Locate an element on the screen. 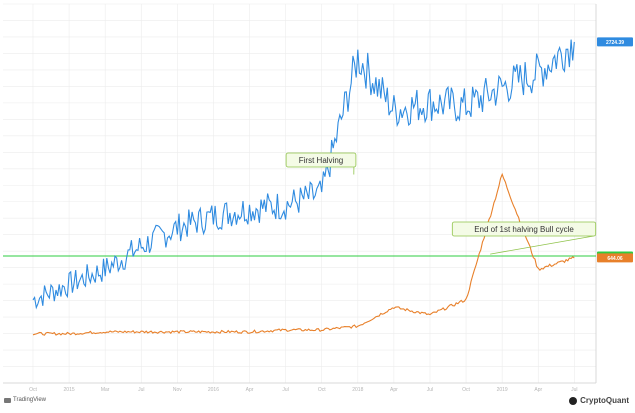  orange-last-value-tag-bg is located at coordinates (615, 258).